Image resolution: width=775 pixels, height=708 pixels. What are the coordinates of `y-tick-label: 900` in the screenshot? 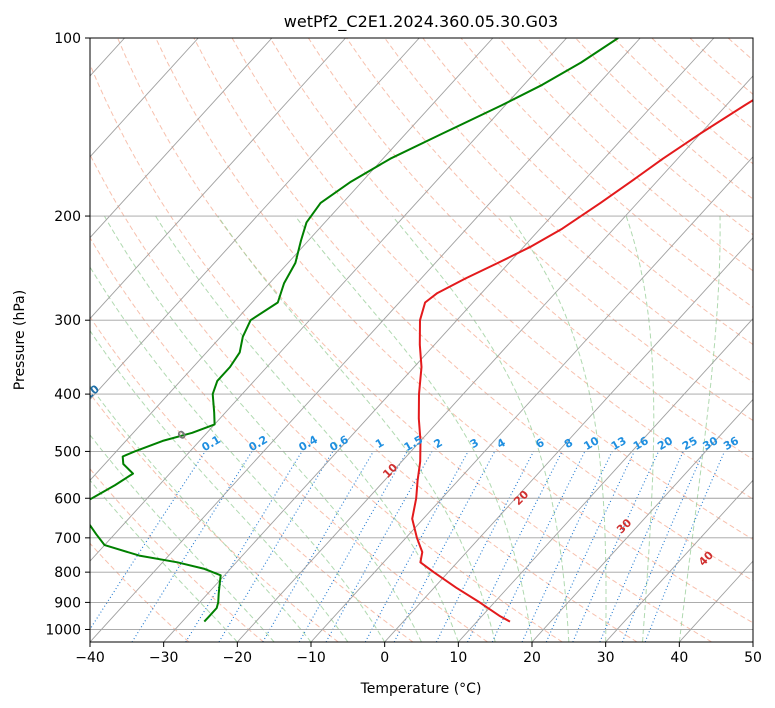 It's located at (67, 603).